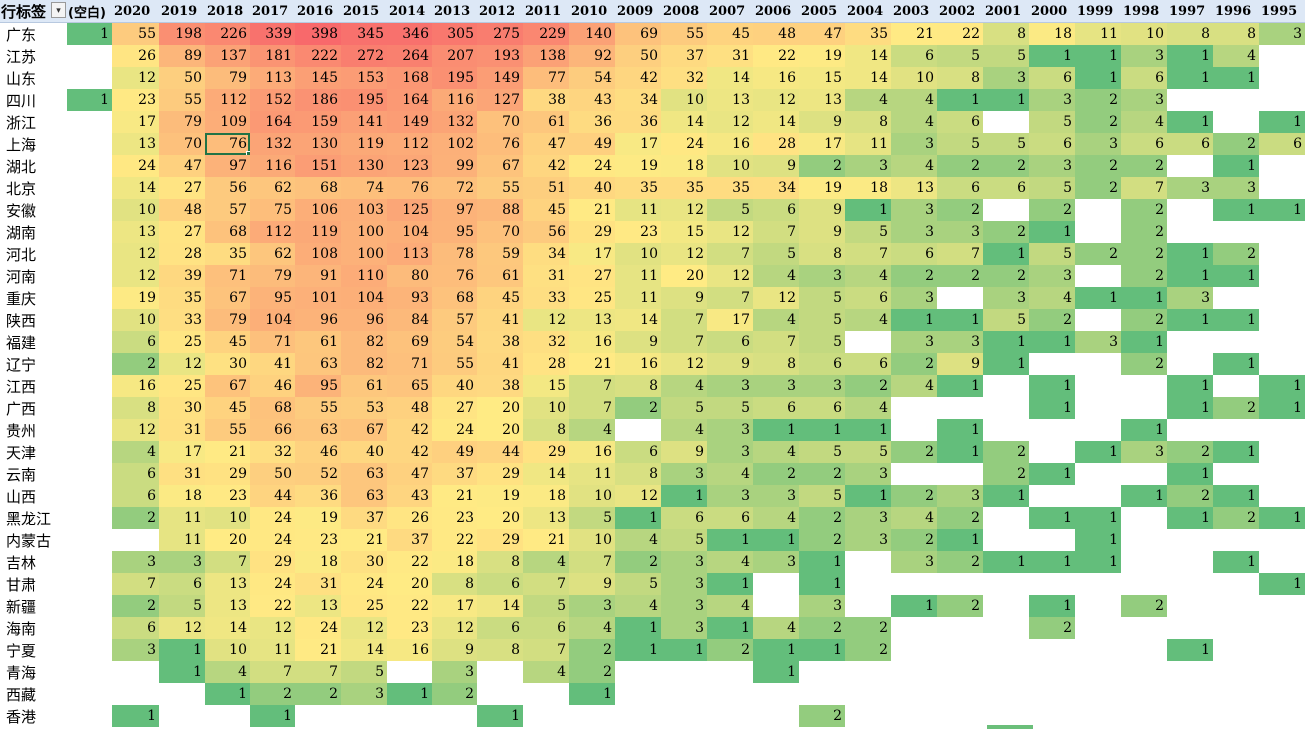  What do you see at coordinates (454, 474) in the screenshot?
I see `data-cell: 37` at bounding box center [454, 474].